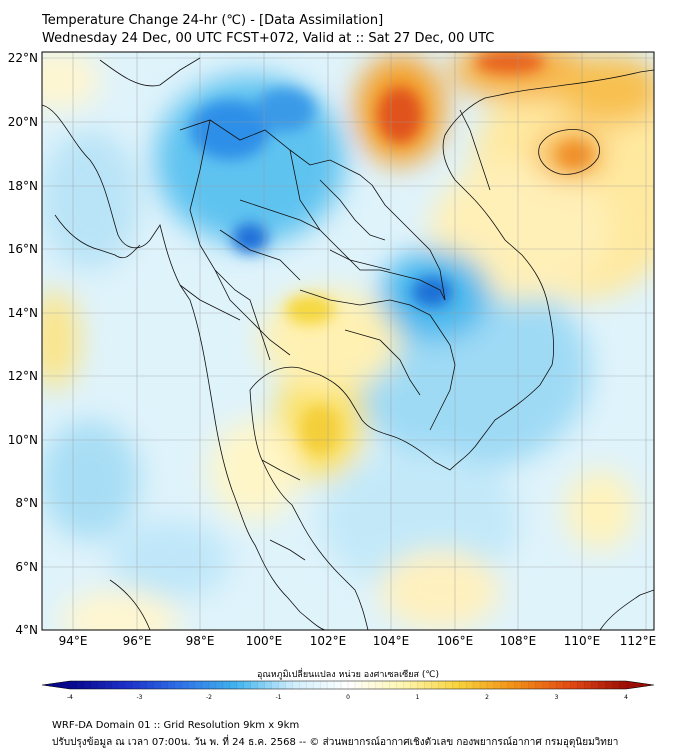  I want to click on lat-label: 6°N, so click(26, 567).